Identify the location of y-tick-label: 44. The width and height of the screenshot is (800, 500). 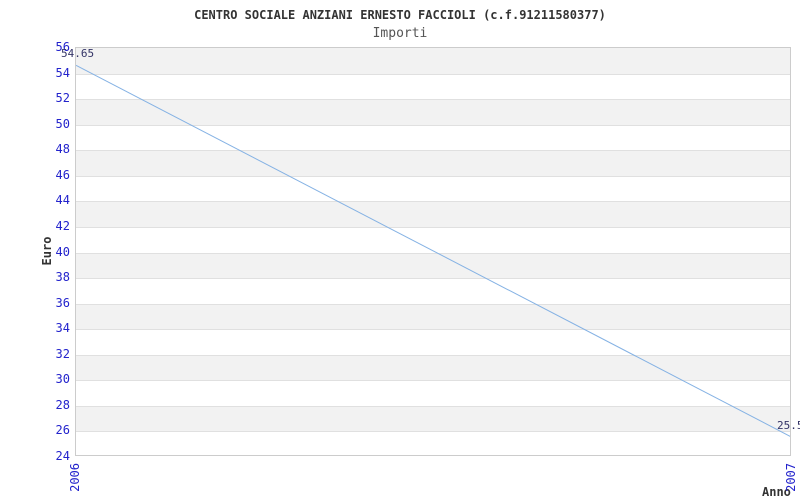
(62, 200).